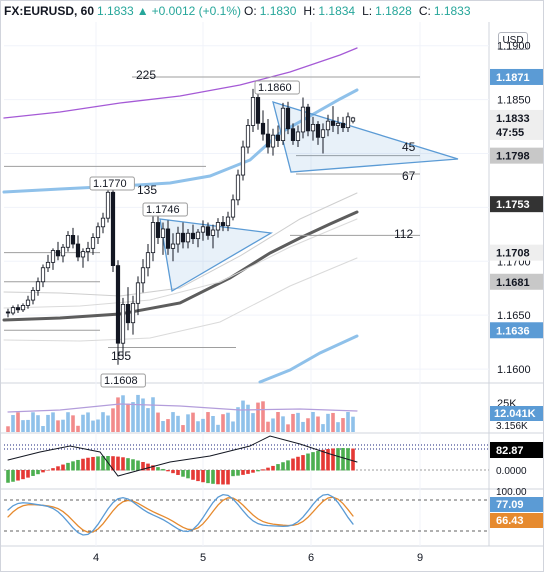 The height and width of the screenshot is (572, 544). Describe the element at coordinates (516, 450) in the screenshot. I see `macd-badge` at that location.